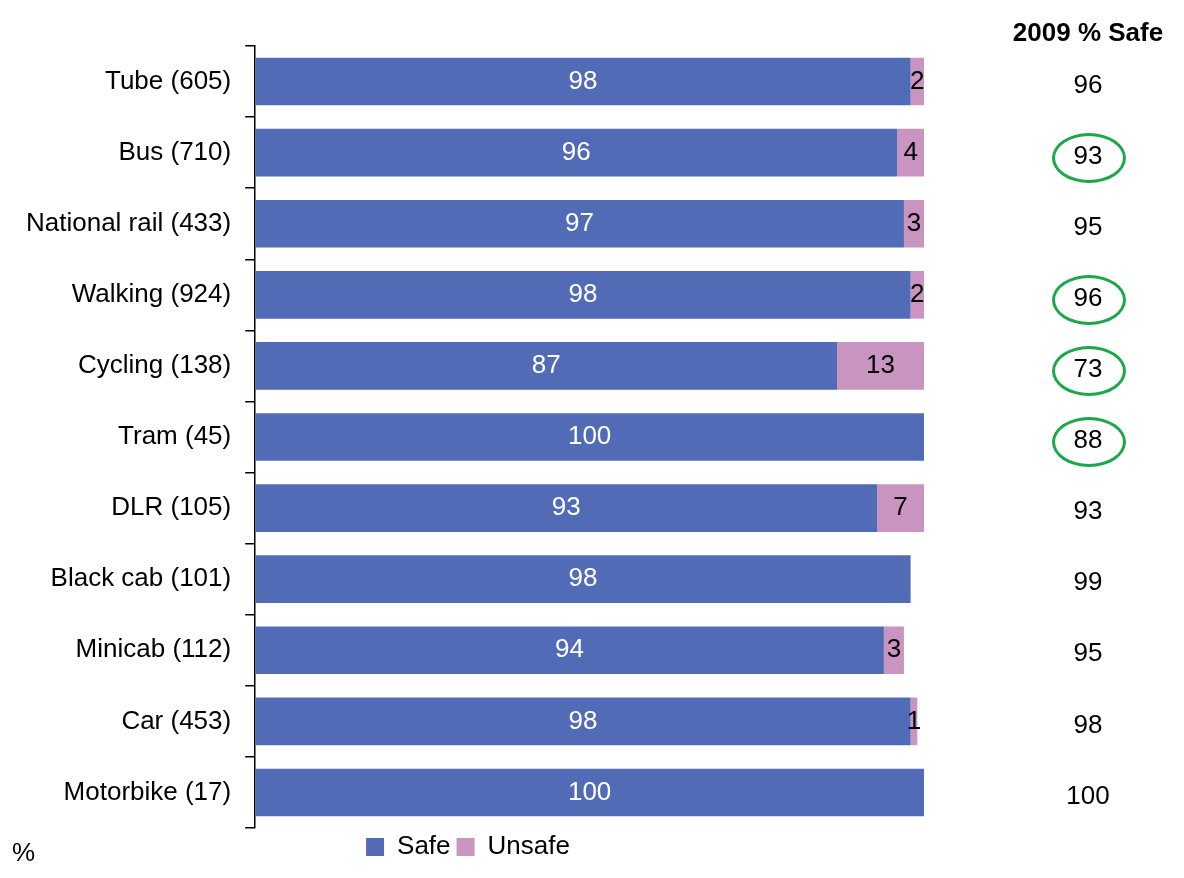 Image resolution: width=1184 pixels, height=878 pixels. What do you see at coordinates (151, 292) in the screenshot?
I see `y-tick-label: Walking (924)` at bounding box center [151, 292].